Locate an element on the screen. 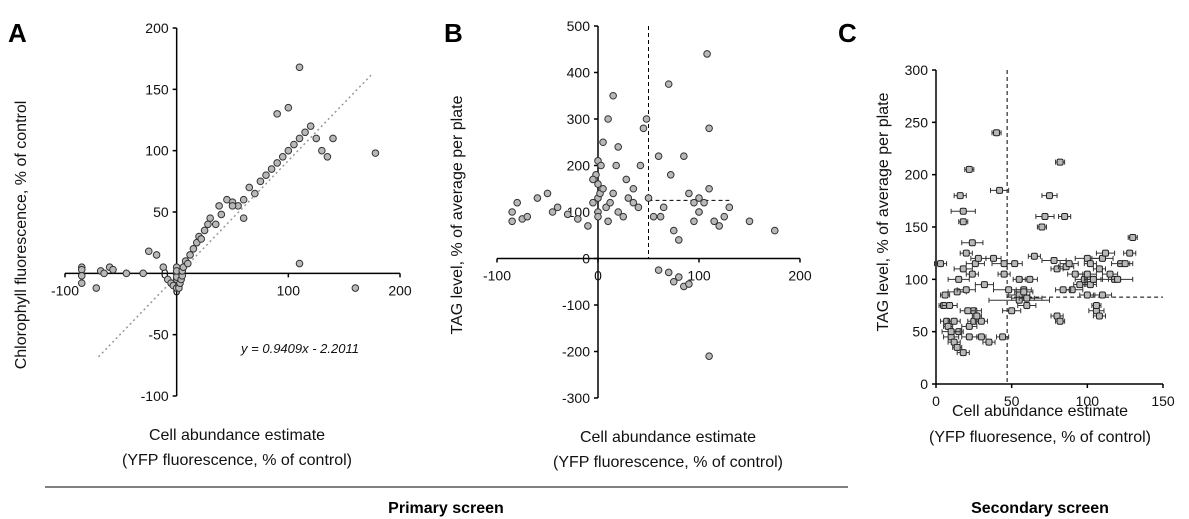 This screenshot has width=1189, height=519. panel-b-x-tick-label: 200 is located at coordinates (800, 276).